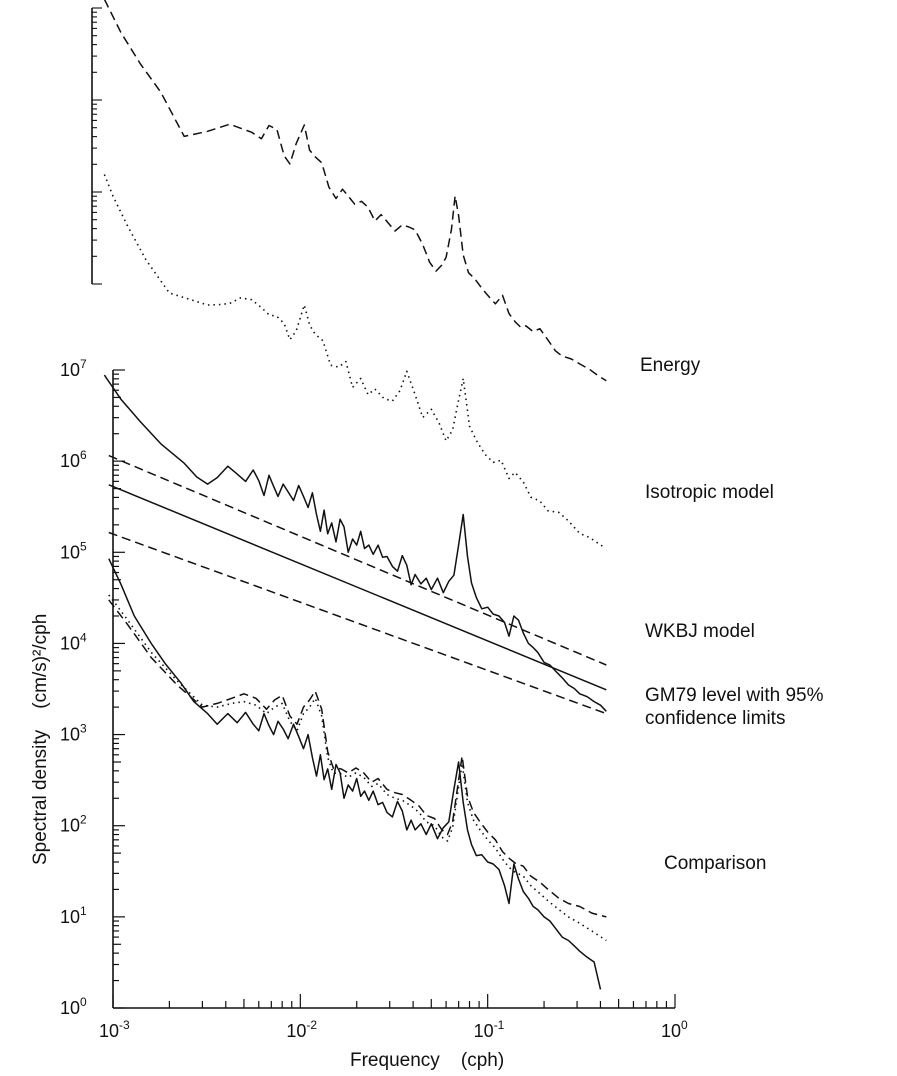 This screenshot has width=897, height=1076. I want to click on y-tick-label: 10³, so click(73, 733).